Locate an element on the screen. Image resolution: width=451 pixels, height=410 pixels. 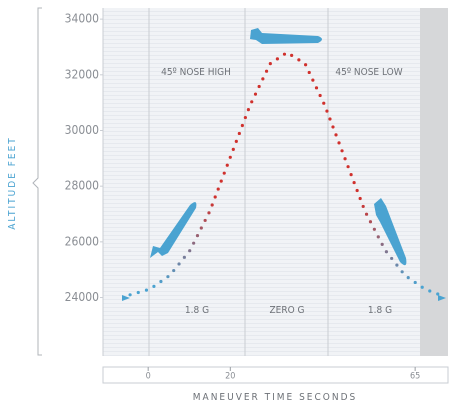
plane-dive is located at coordinates (390, 232).